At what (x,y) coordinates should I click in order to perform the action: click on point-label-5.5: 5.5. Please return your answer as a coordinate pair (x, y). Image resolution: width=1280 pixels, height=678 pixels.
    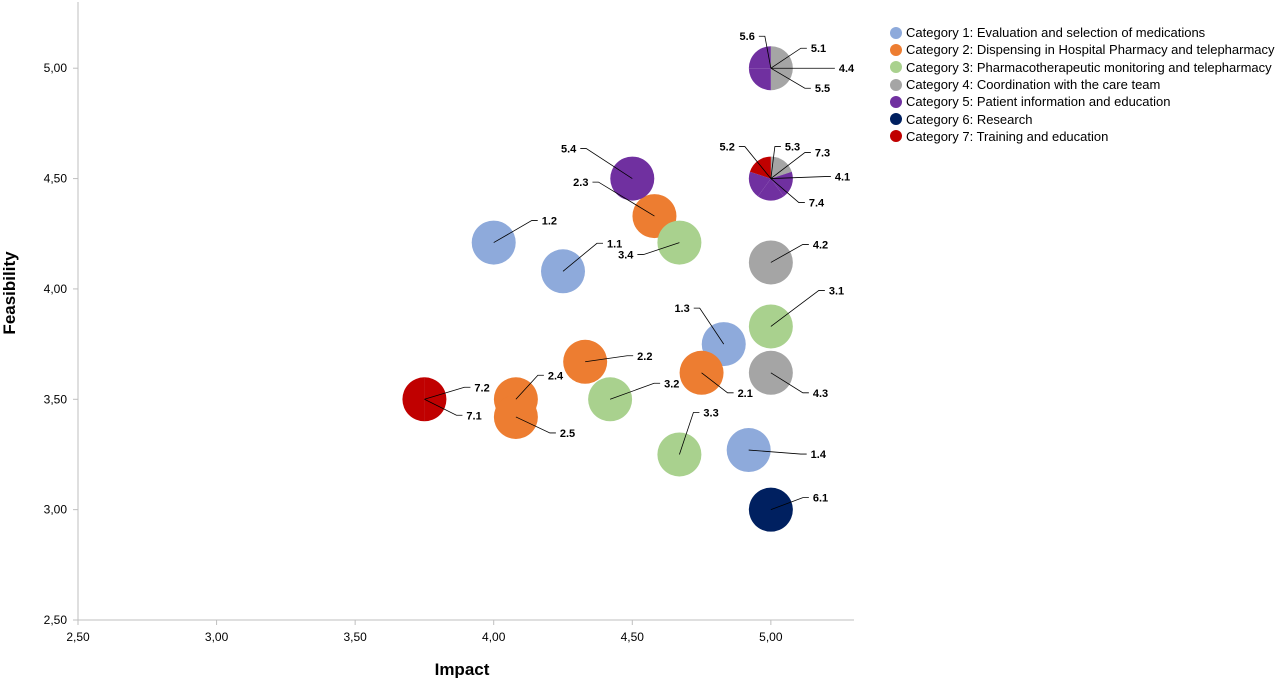
    Looking at the image, I should click on (822, 89).